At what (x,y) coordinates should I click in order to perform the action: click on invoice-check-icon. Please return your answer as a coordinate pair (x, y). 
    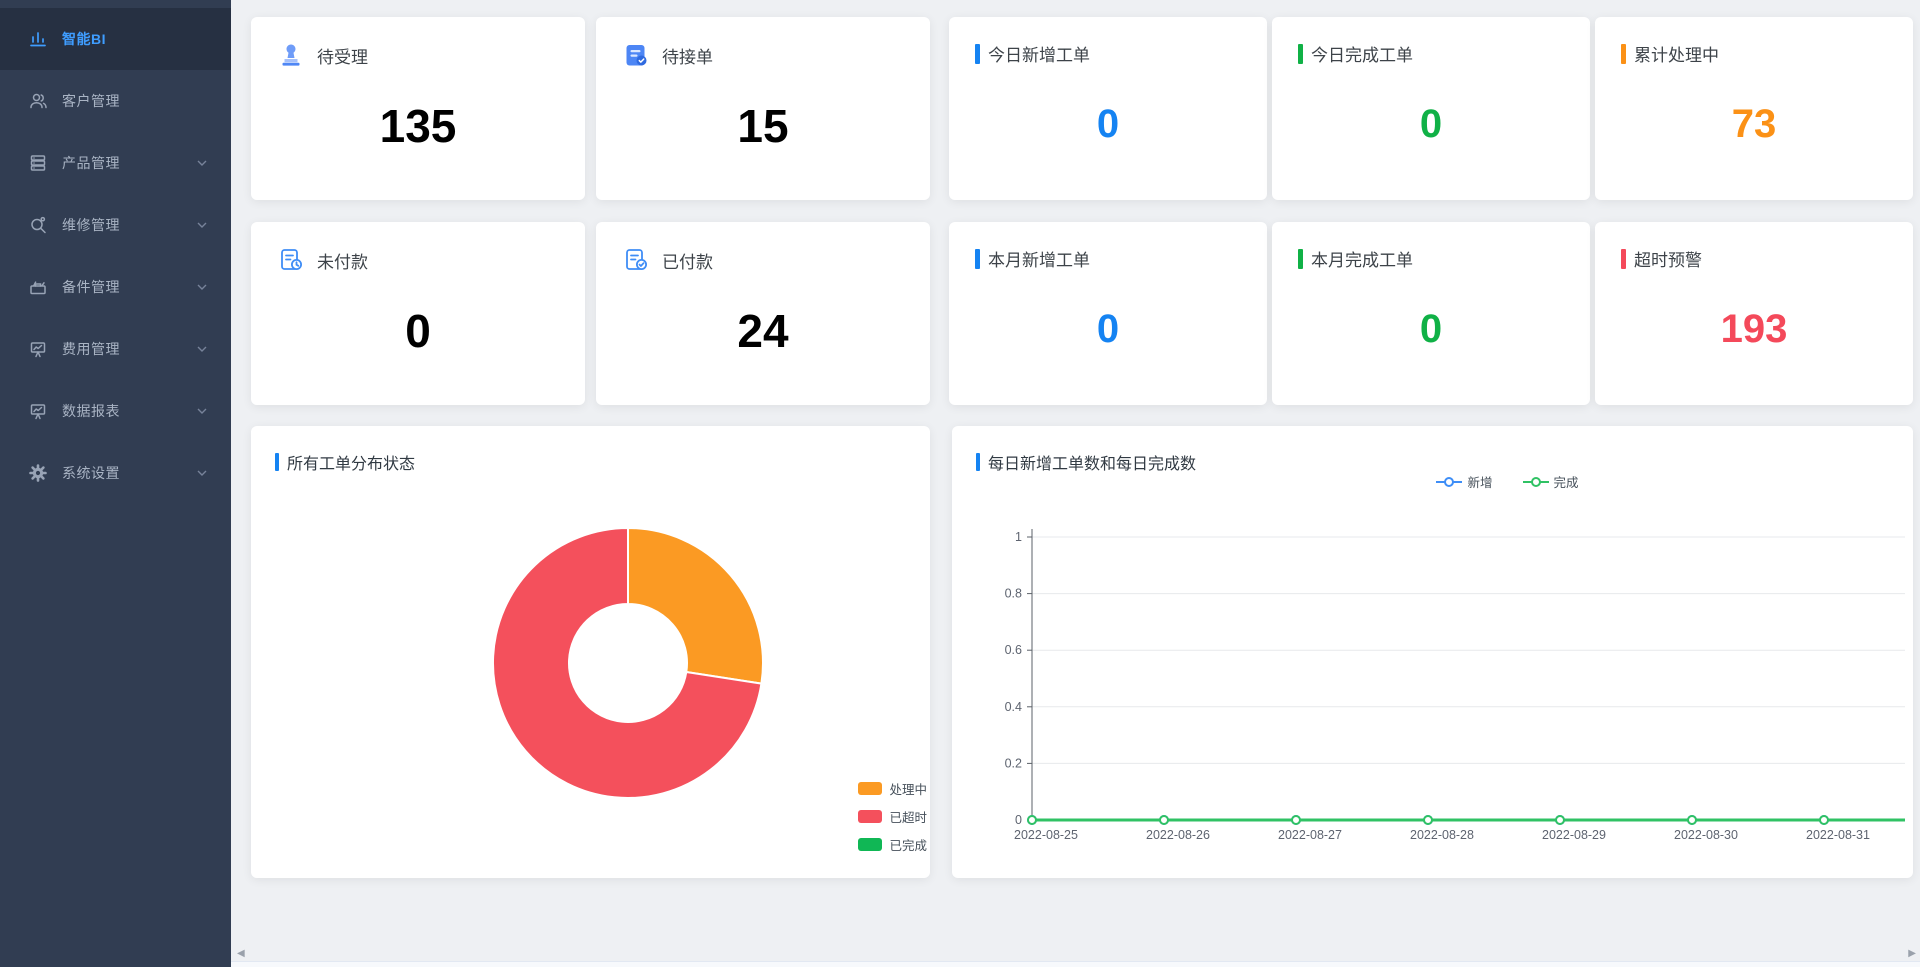
    Looking at the image, I should click on (636, 260).